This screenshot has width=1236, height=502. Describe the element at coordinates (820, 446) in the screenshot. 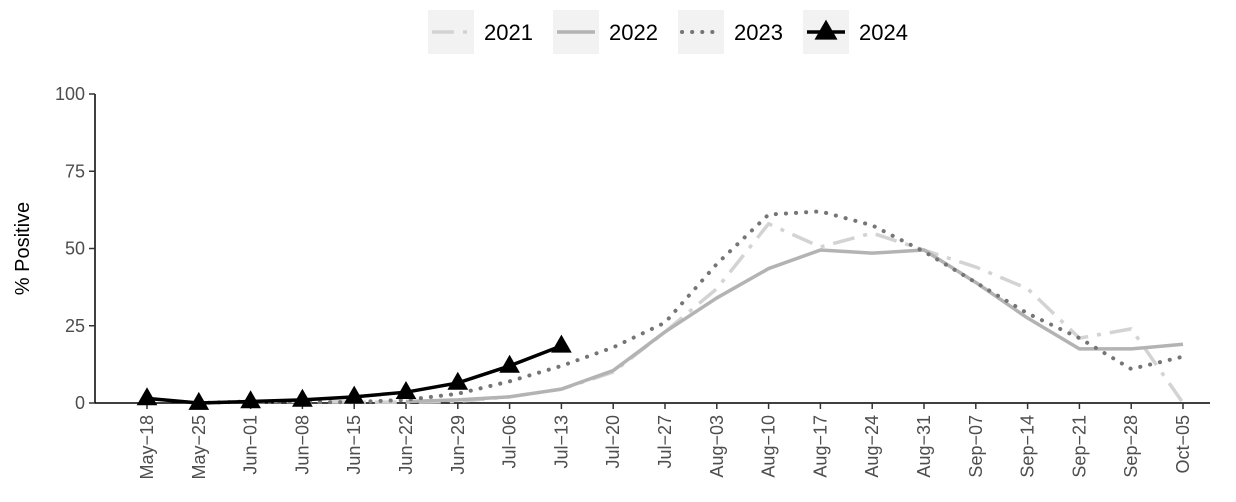

I see `x-tick-label: Aug−17` at that location.